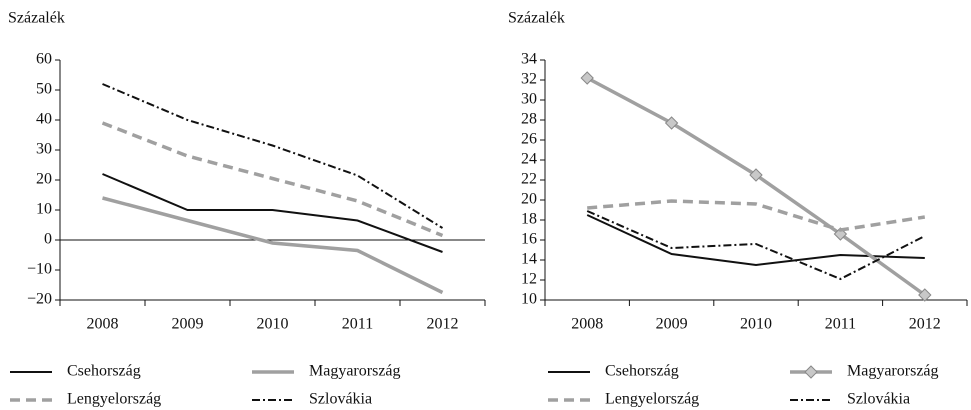 This screenshot has width=971, height=410. I want to click on y-tick-label: −10, so click(39, 269).